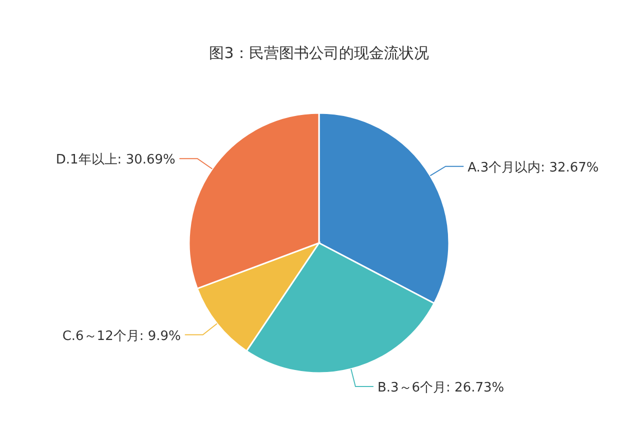  What do you see at coordinates (116, 160) in the screenshot?
I see `slice-label: D.1年以上: 30.69%` at bounding box center [116, 160].